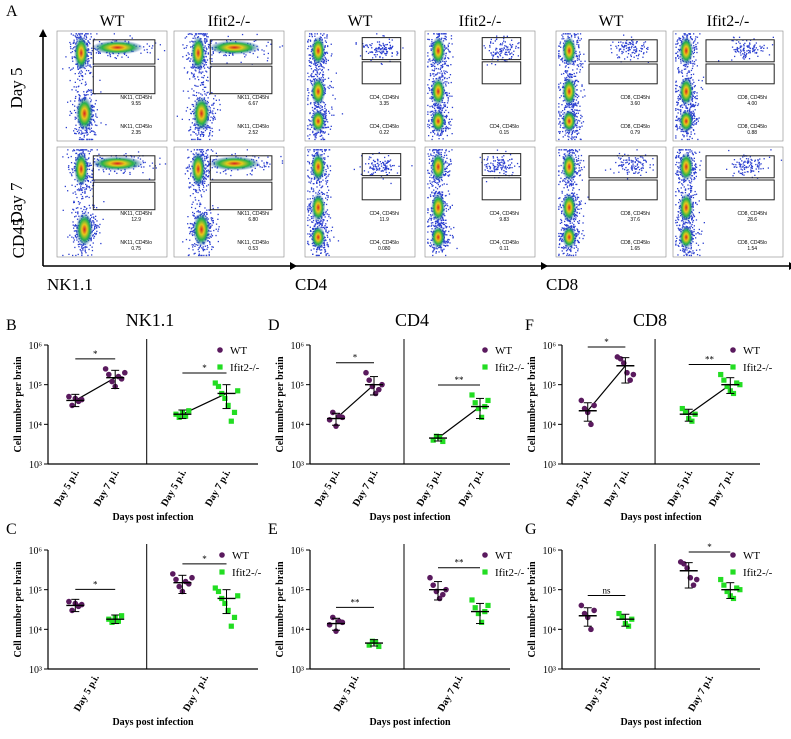  What do you see at coordinates (318, 91) in the screenshot?
I see `flow-density-hotspot` at bounding box center [318, 91].